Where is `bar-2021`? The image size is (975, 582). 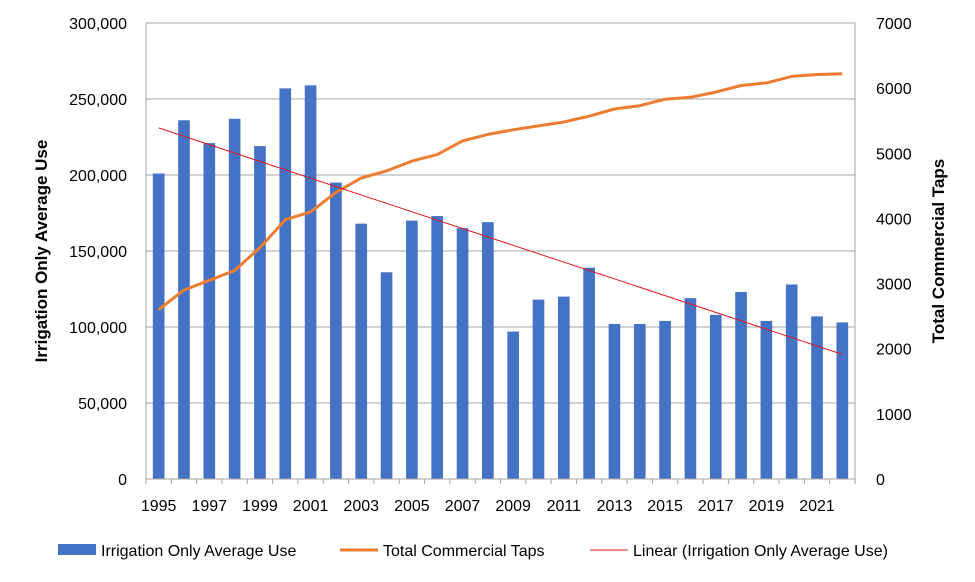 bar-2021 is located at coordinates (817, 397).